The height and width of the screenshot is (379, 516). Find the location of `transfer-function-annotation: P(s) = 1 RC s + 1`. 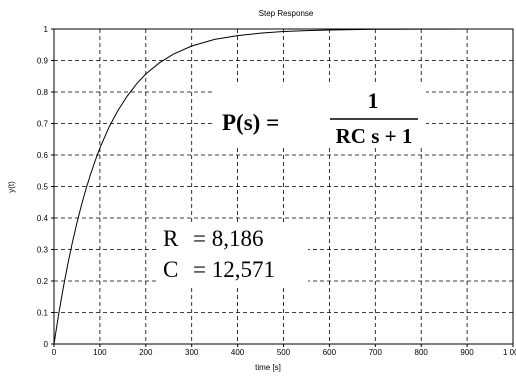

transfer-function-annotation: P(s) = 1 RC s + 1 is located at coordinates (319, 115).